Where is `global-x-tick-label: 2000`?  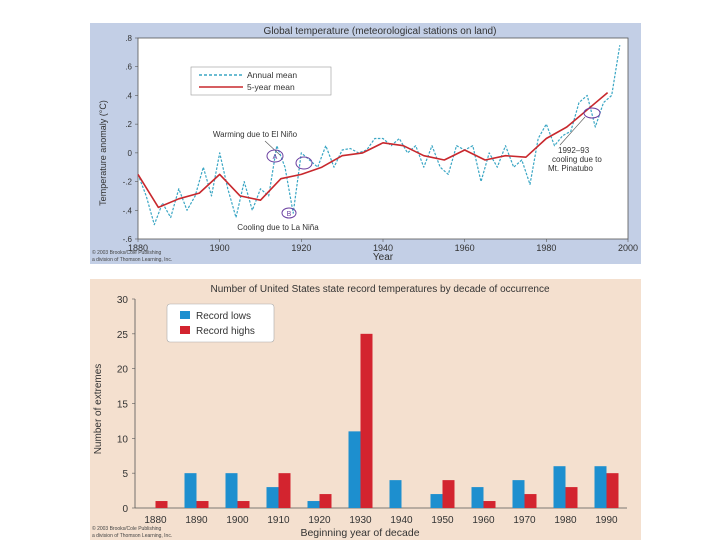 global-x-tick-label: 2000 is located at coordinates (628, 248).